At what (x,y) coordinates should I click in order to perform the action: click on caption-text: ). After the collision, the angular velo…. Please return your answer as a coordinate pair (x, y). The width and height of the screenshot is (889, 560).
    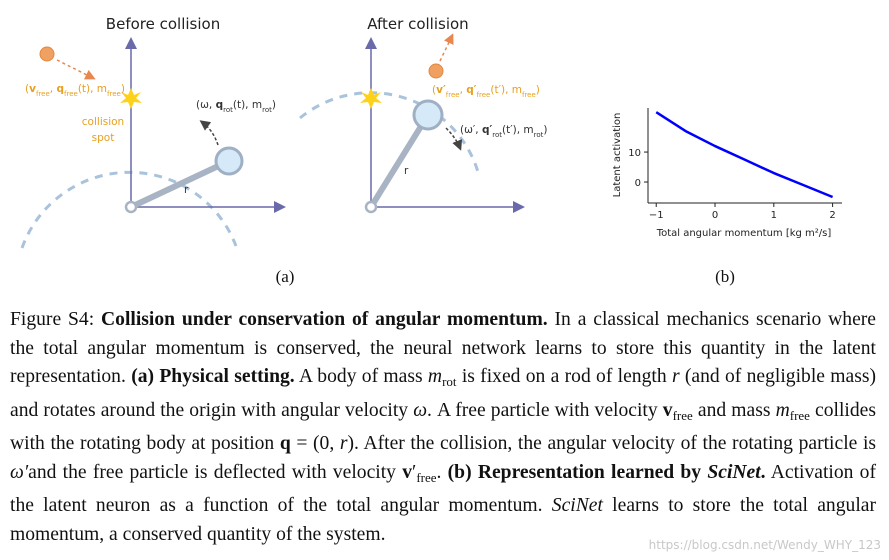
    Looking at the image, I should click on (612, 443).